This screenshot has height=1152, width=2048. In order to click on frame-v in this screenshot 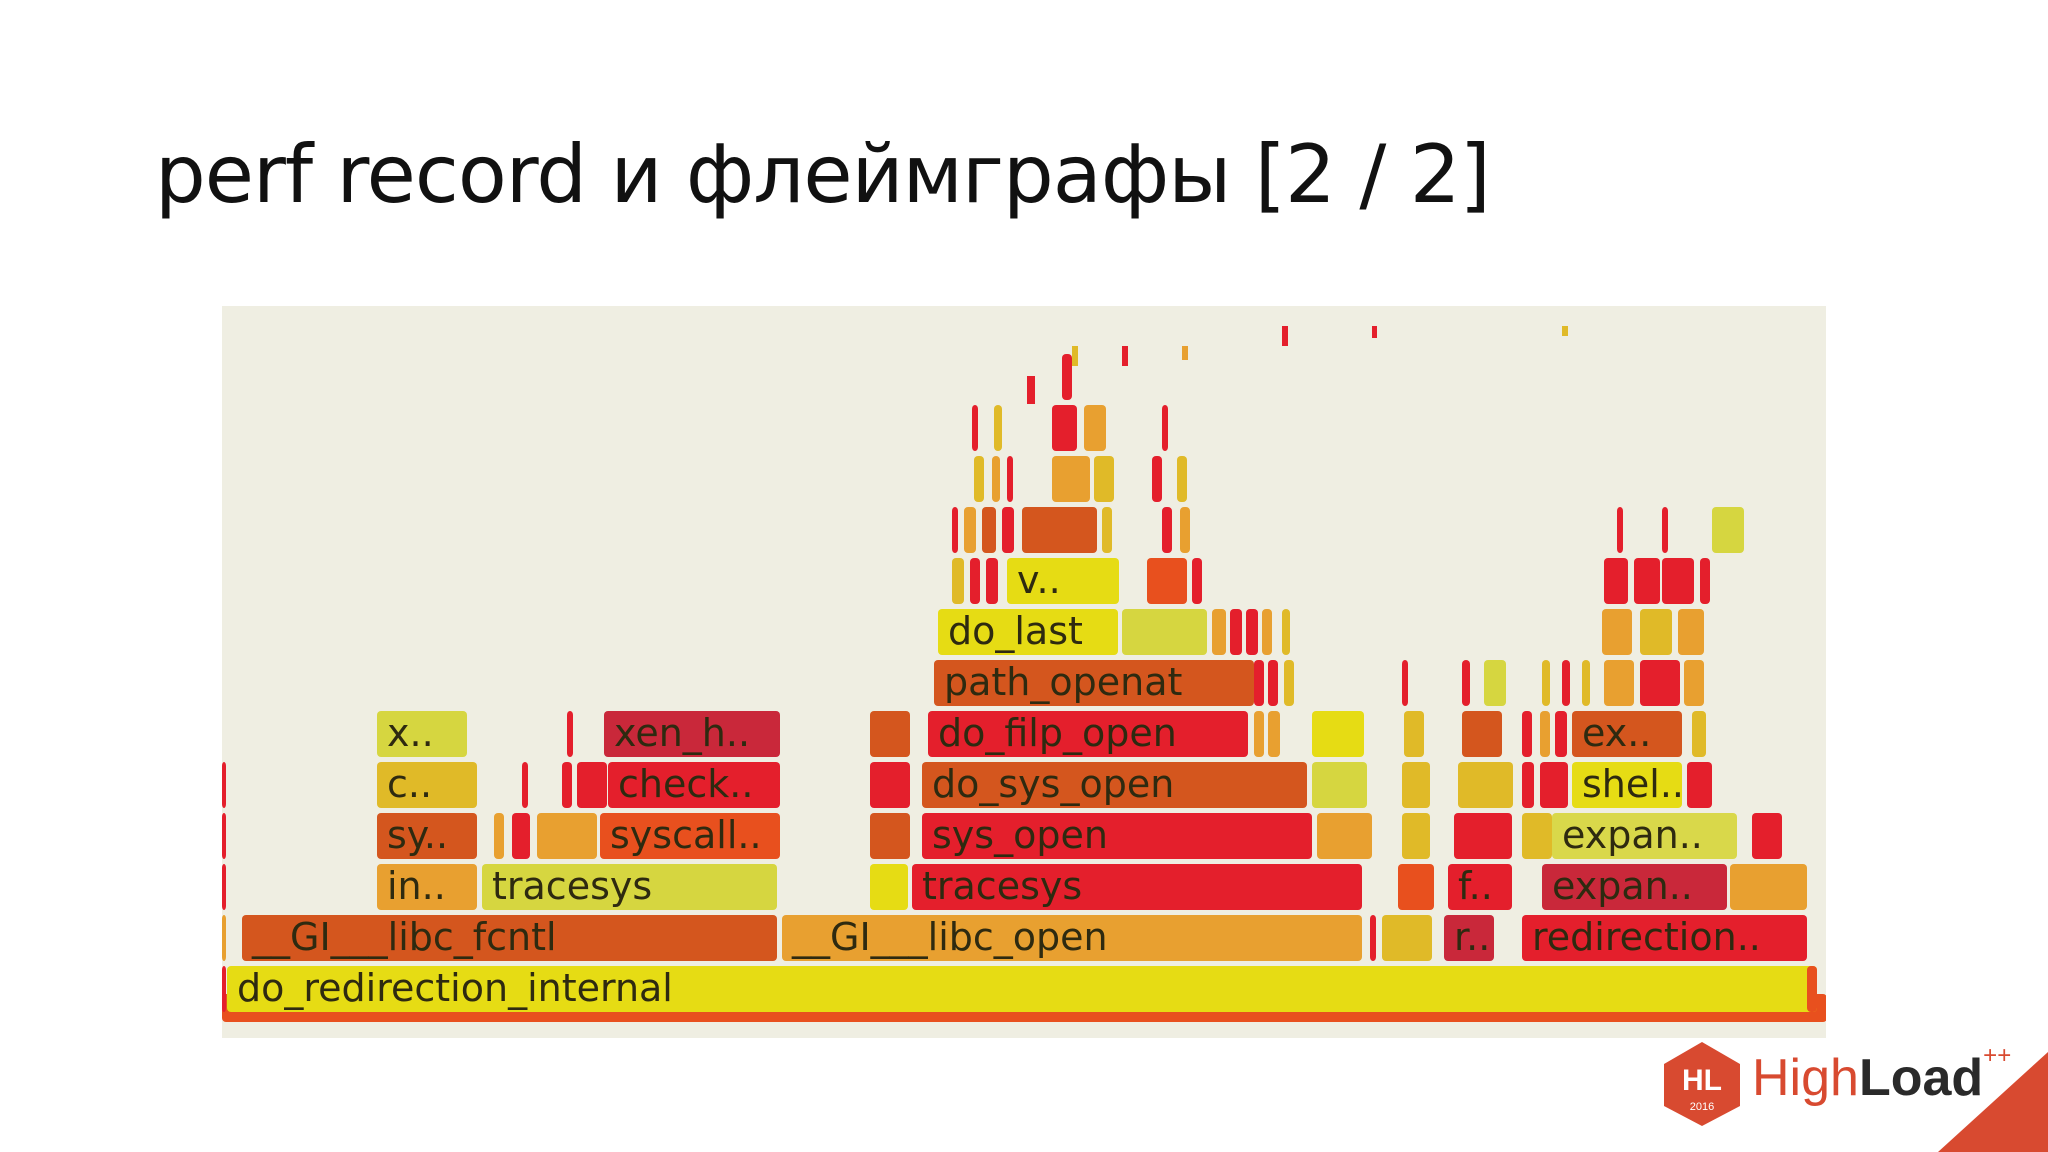, I will do `click(1063, 581)`.